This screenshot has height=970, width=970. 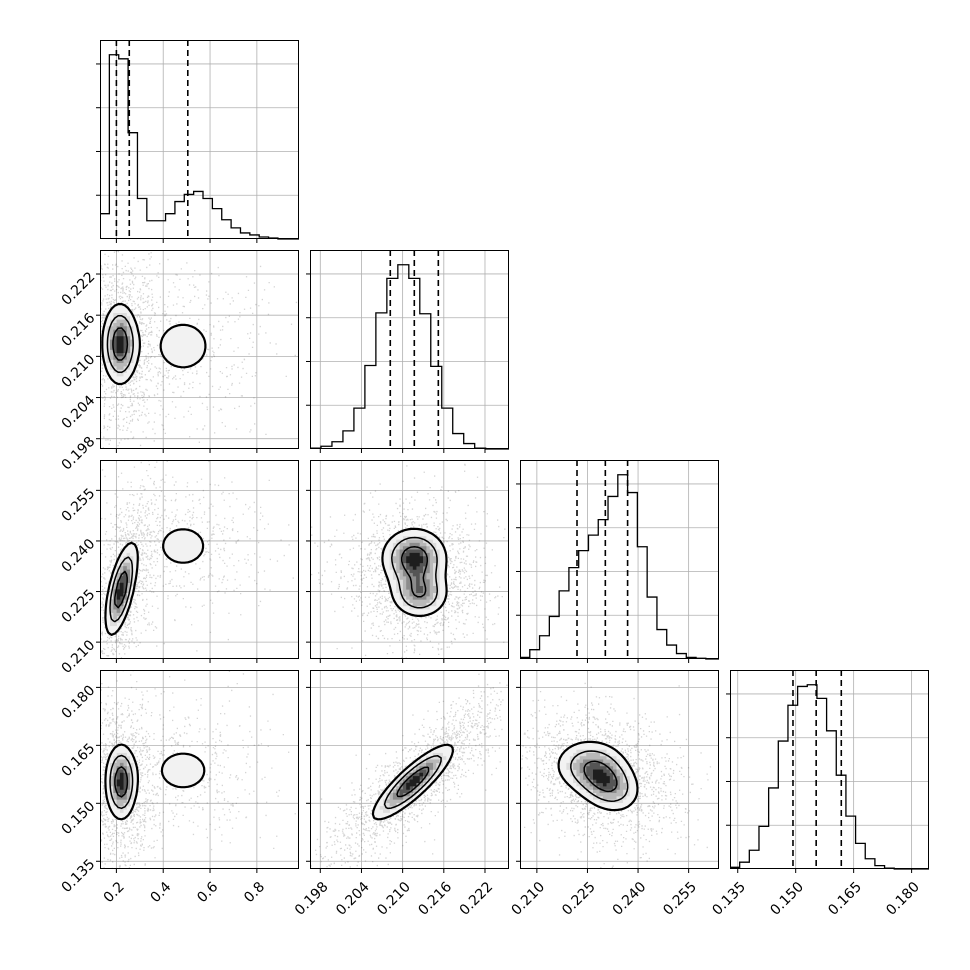 What do you see at coordinates (435, 899) in the screenshot?
I see `x-tick-label: 0.216` at bounding box center [435, 899].